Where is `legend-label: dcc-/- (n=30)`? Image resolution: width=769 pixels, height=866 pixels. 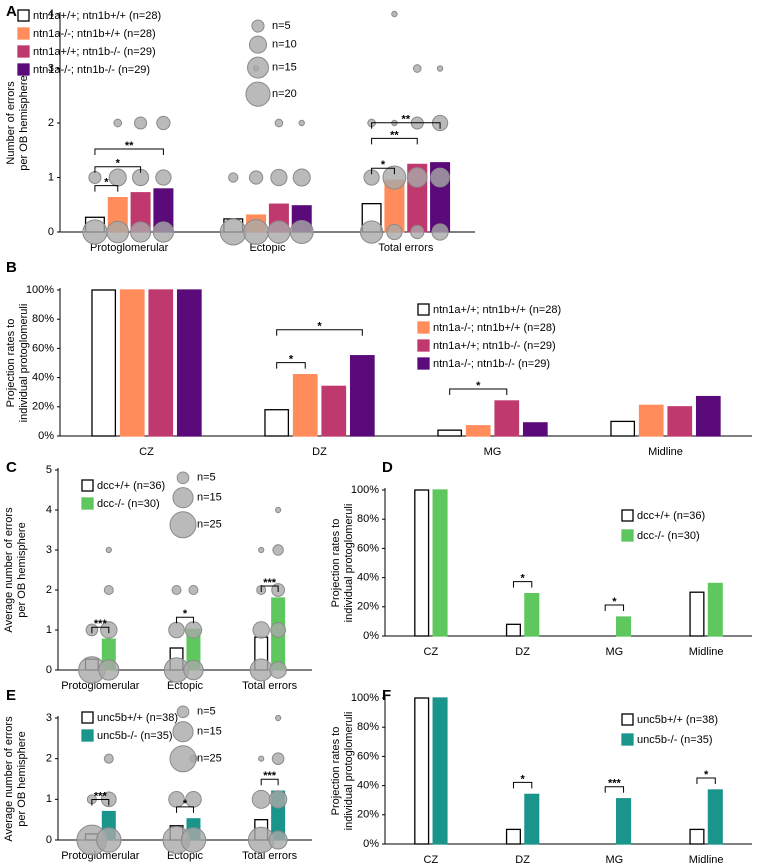 legend-label: dcc-/- (n=30) is located at coordinates (668, 536).